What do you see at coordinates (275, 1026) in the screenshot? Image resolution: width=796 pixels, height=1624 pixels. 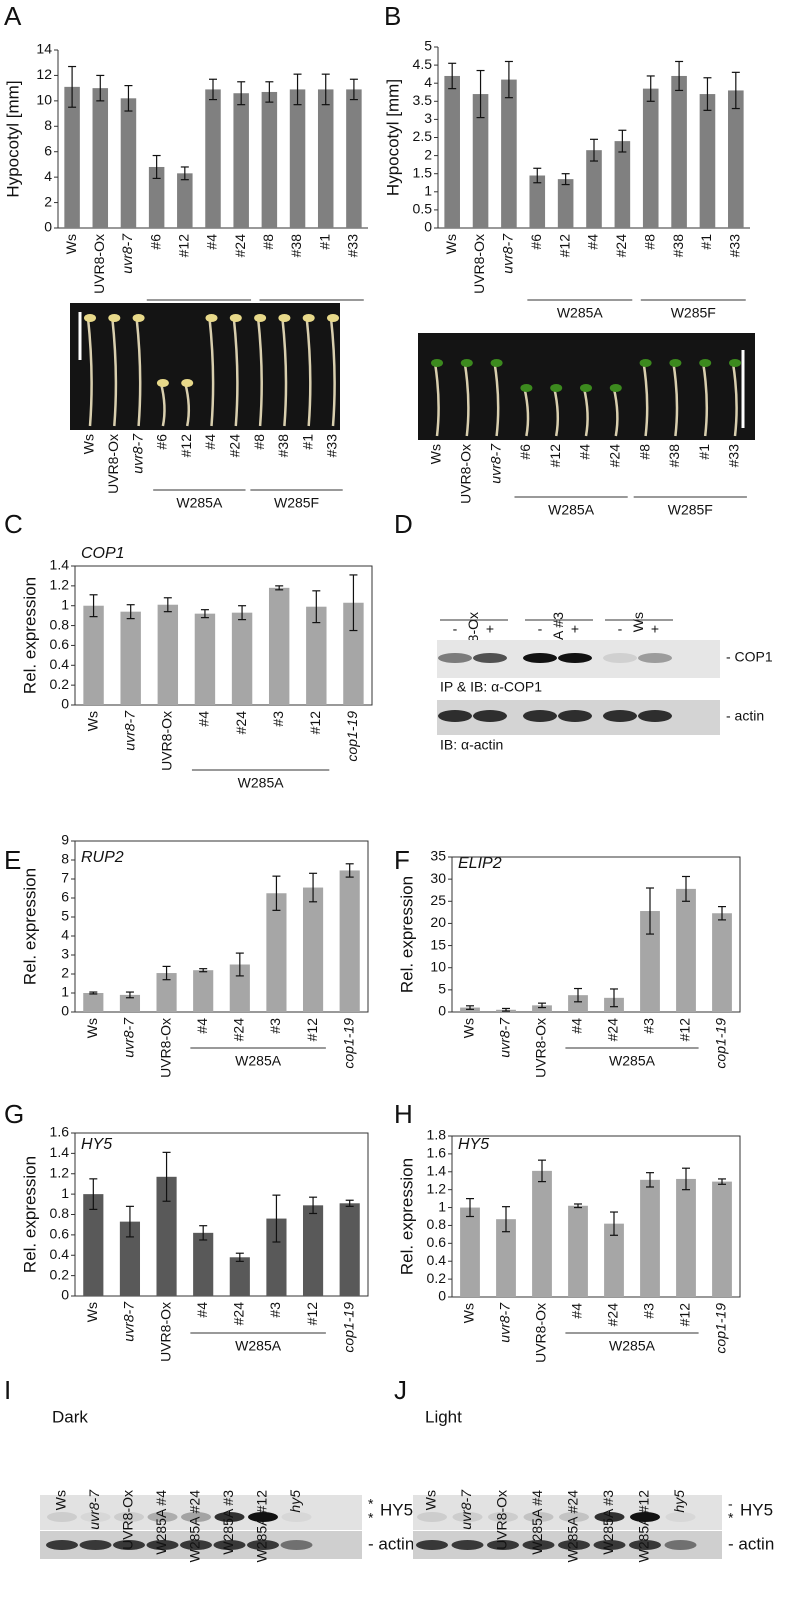 I see `x-tick-label: #3` at bounding box center [275, 1026].